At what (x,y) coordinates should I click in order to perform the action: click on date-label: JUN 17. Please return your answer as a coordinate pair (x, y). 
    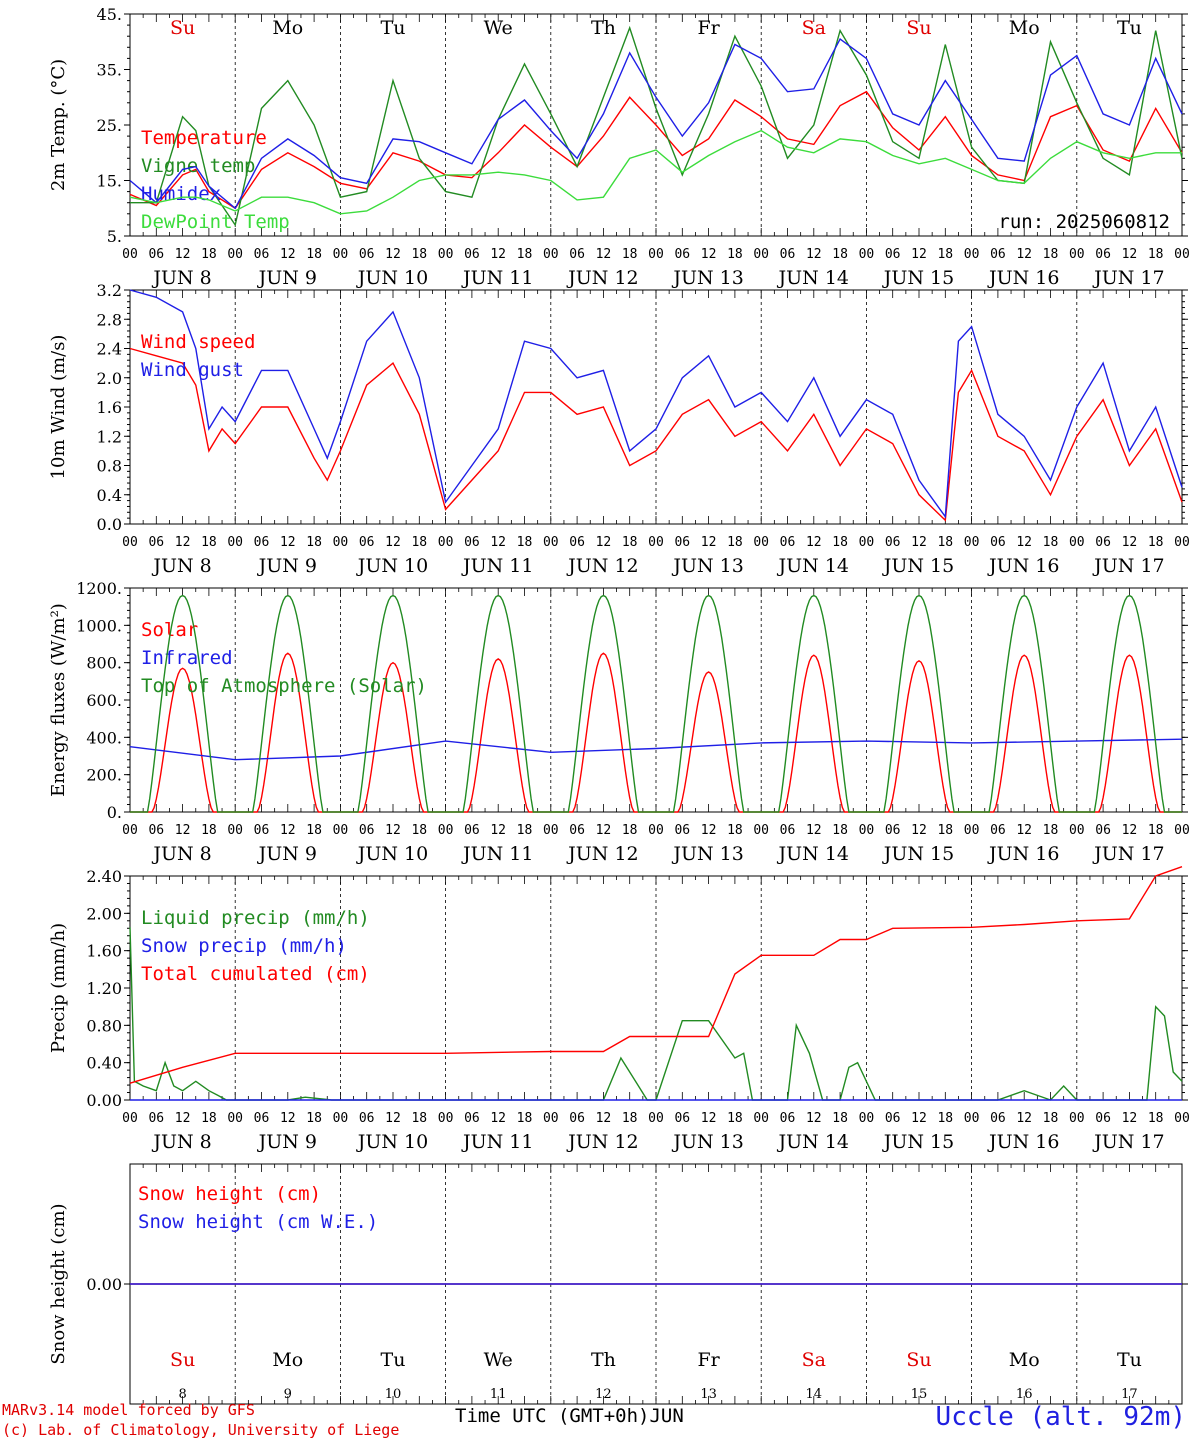
    Looking at the image, I should click on (1128, 278).